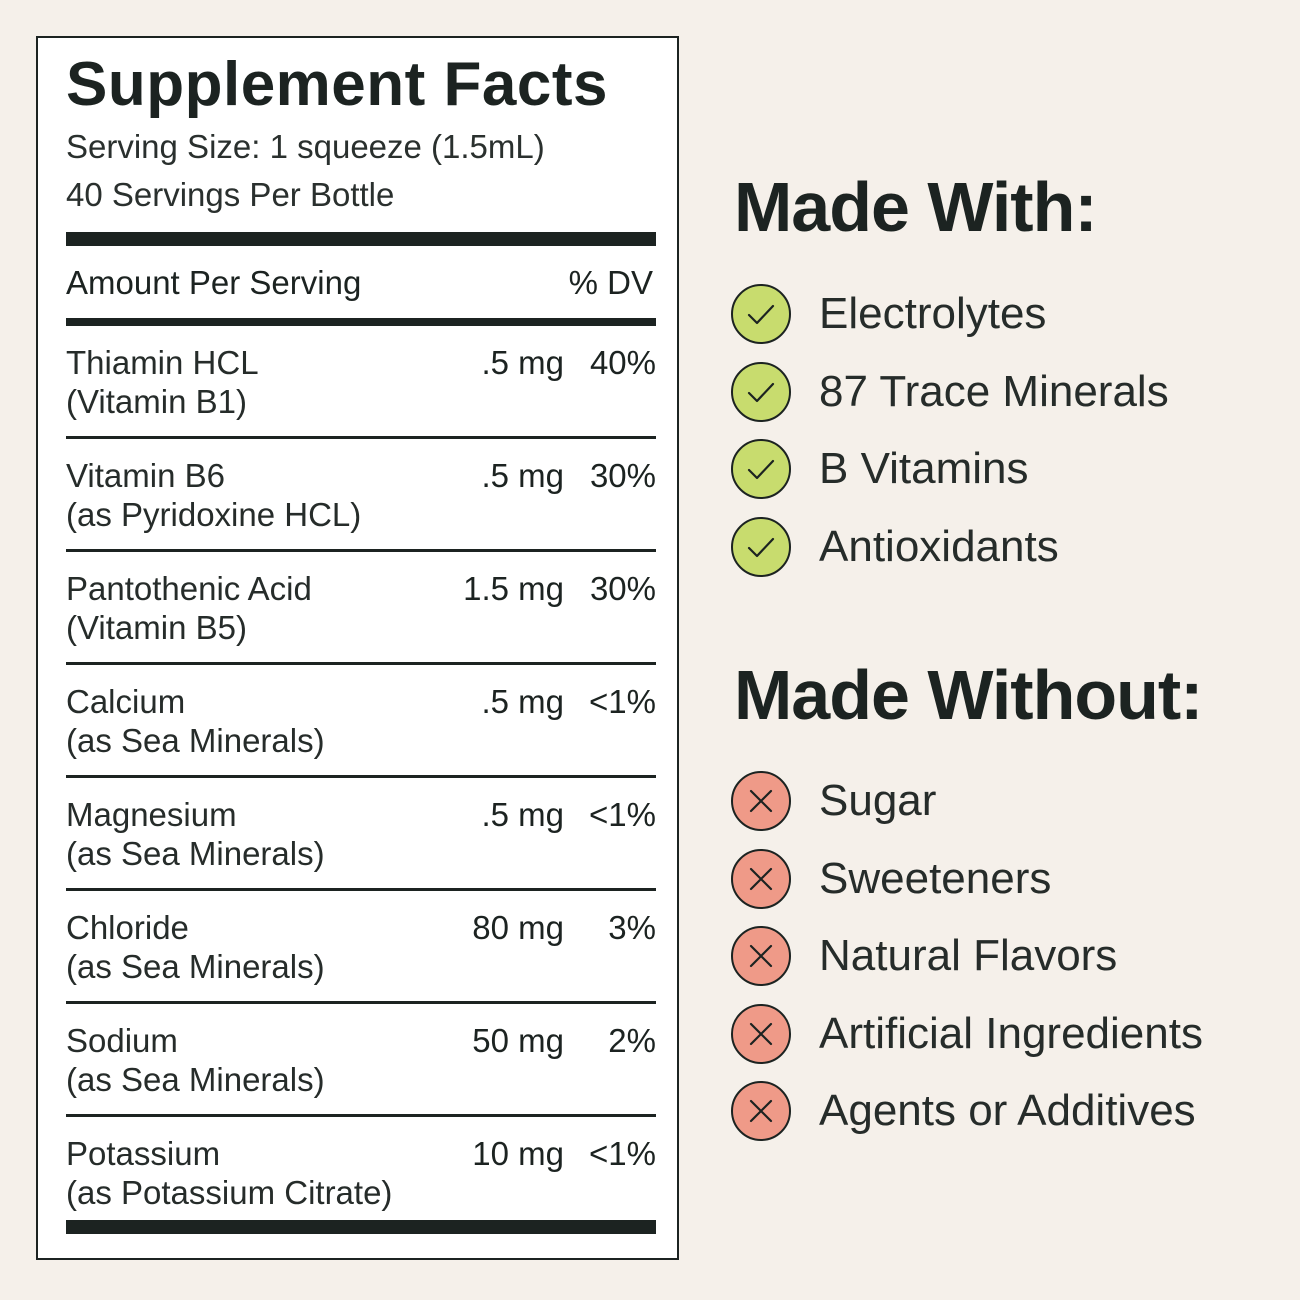  What do you see at coordinates (1011, 803) in the screenshot?
I see `made-without-item: Sugar` at bounding box center [1011, 803].